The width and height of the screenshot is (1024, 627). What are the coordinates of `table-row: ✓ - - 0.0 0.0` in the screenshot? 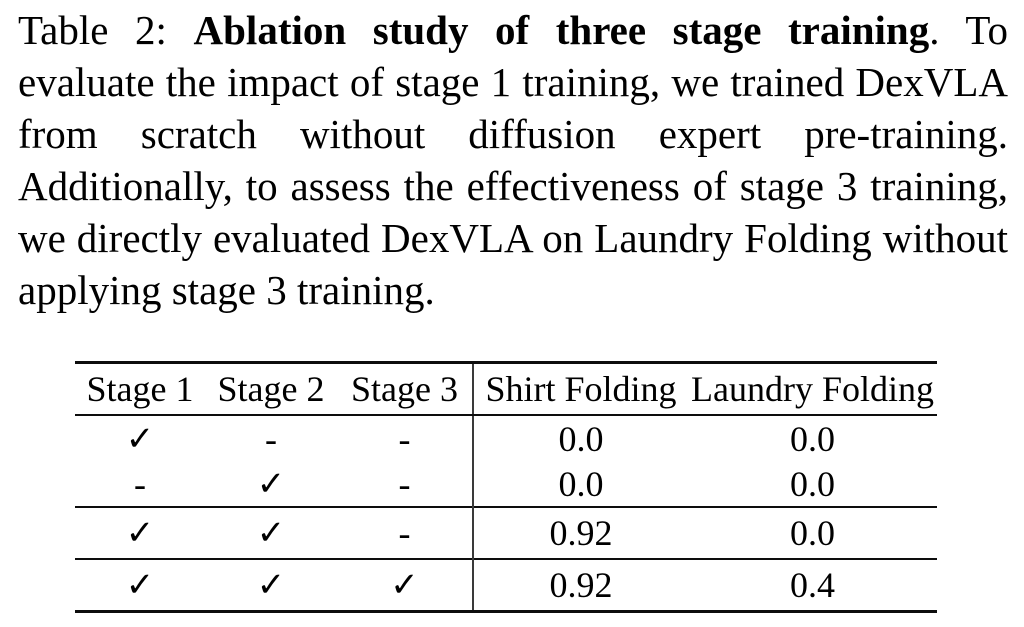 It's located at (506, 438).